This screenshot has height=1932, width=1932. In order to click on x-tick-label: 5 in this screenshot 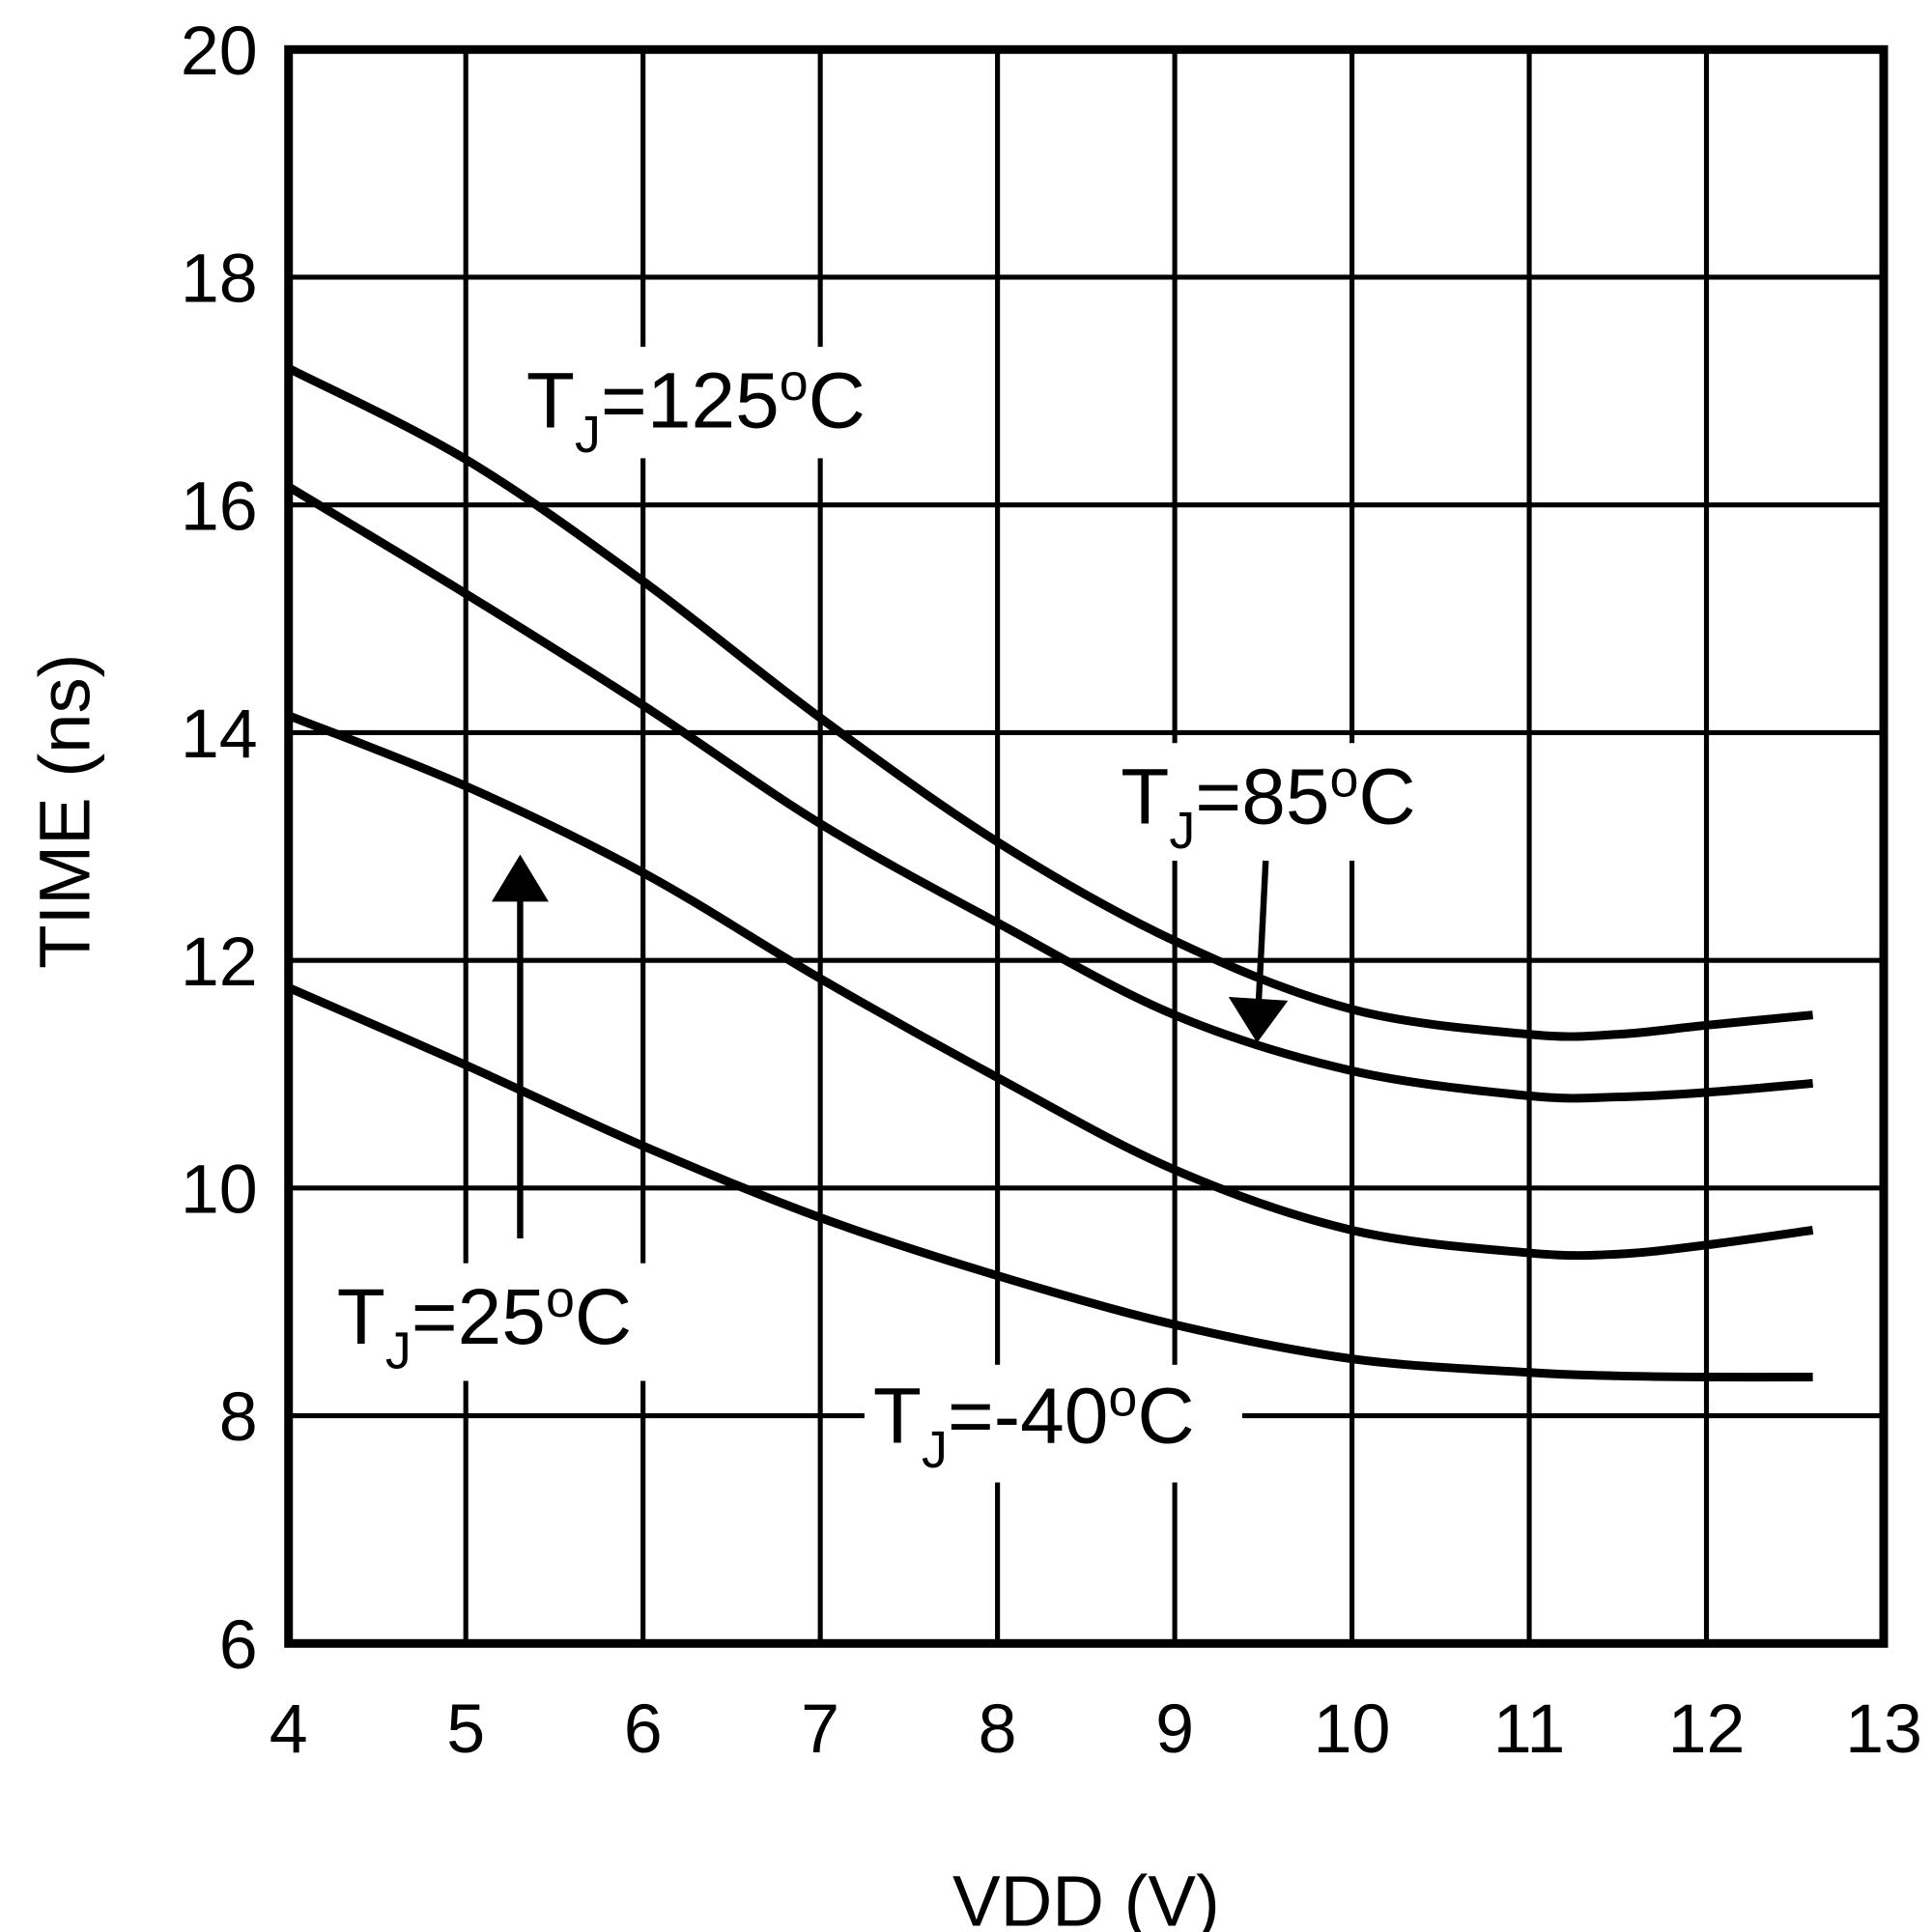, I will do `click(465, 1729)`.